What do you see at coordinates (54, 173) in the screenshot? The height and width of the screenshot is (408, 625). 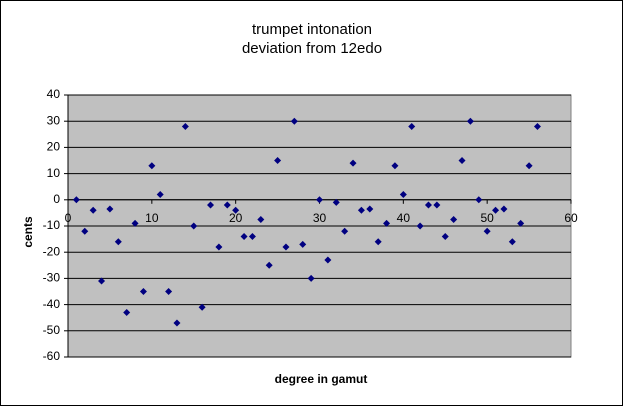 I see `y-tick-label: 10` at bounding box center [54, 173].